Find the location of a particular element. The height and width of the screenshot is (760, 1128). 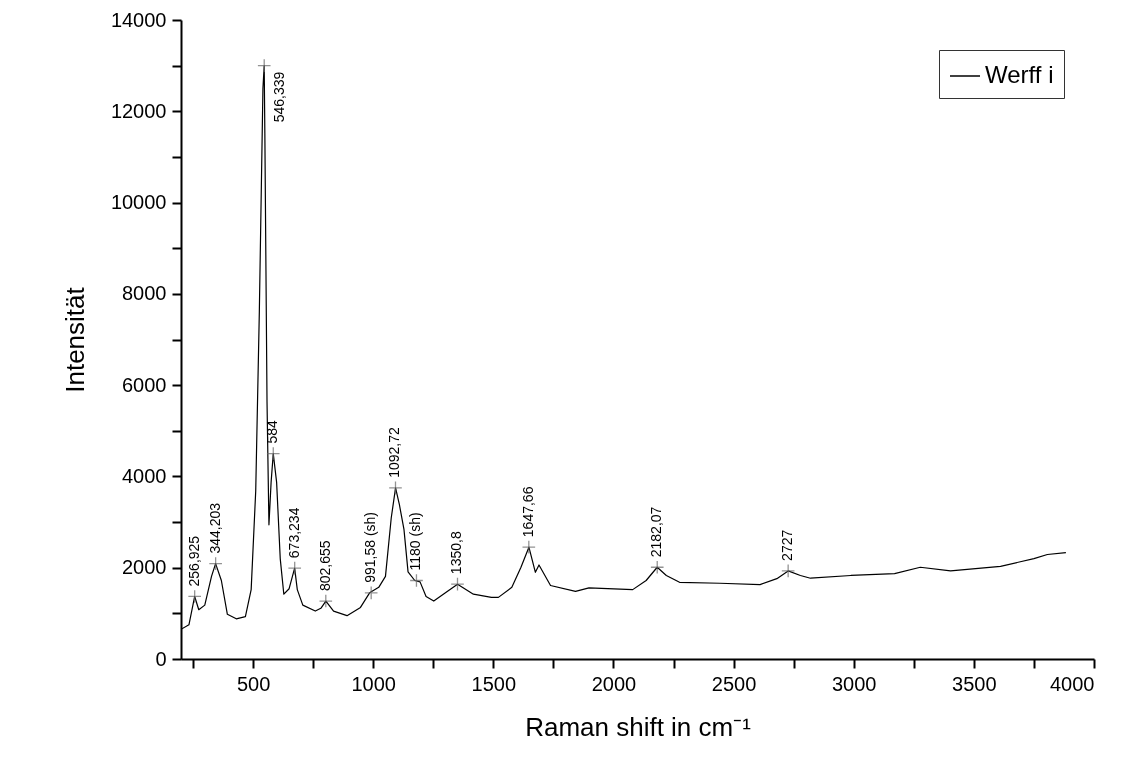

annotation: 256,925 is located at coordinates (193, 561).